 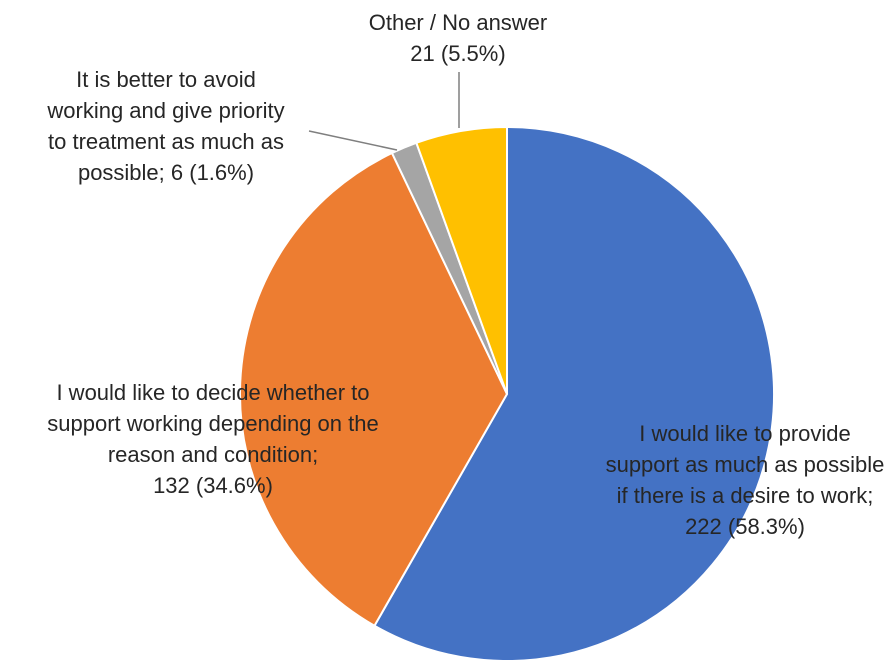 What do you see at coordinates (458, 22) in the screenshot?
I see `data-label-line: Other / No answer` at bounding box center [458, 22].